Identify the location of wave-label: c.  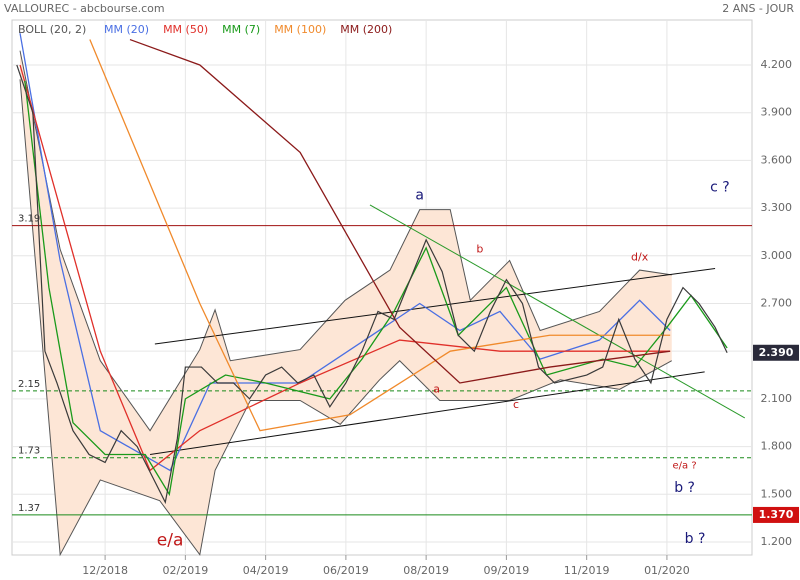
(516, 404).